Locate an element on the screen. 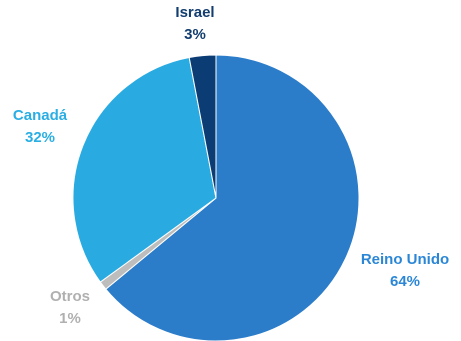  pie-slice-israel is located at coordinates (202, 126).